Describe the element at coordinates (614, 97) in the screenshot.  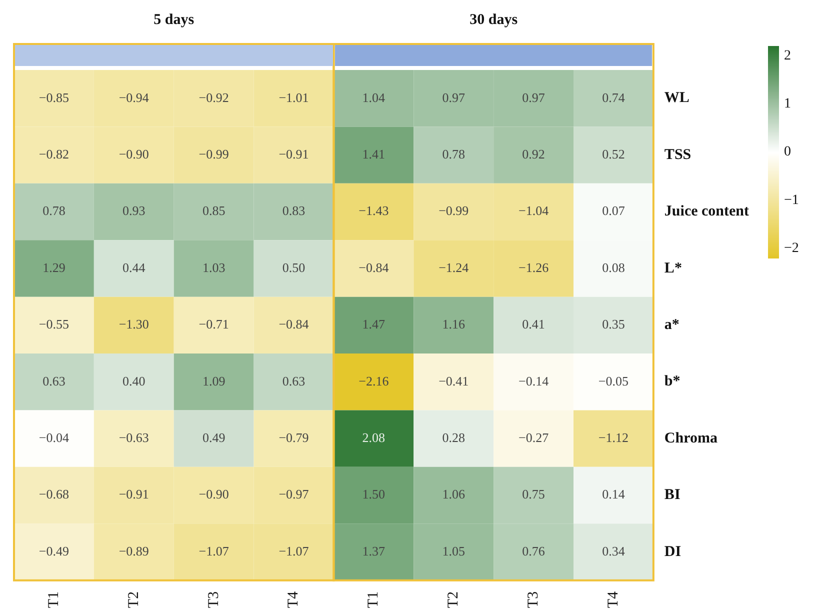
I see `data-label: 0.74` at that location.